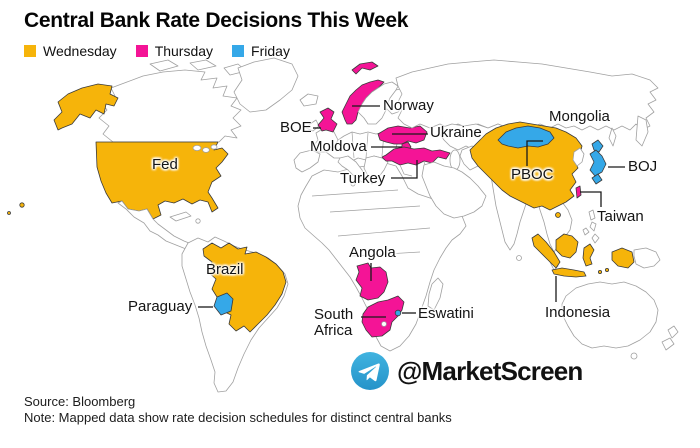 Image resolution: width=700 pixels, height=448 pixels. I want to click on label-south-africa: South Africa, so click(334, 322).